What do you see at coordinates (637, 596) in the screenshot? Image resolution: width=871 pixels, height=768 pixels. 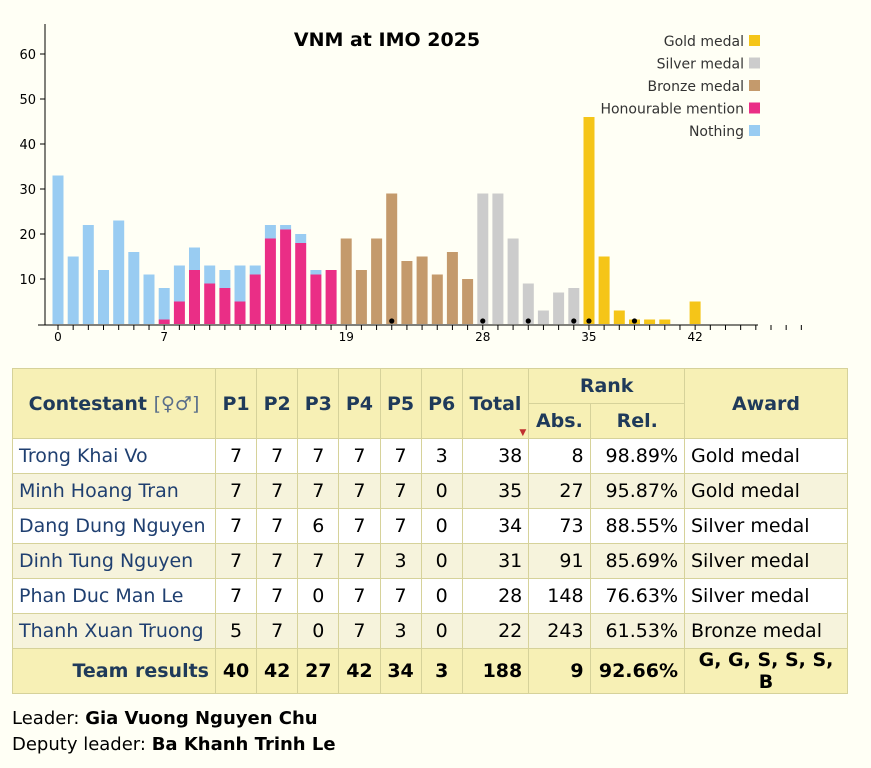 I see `rank-relative: 76.63%` at bounding box center [637, 596].